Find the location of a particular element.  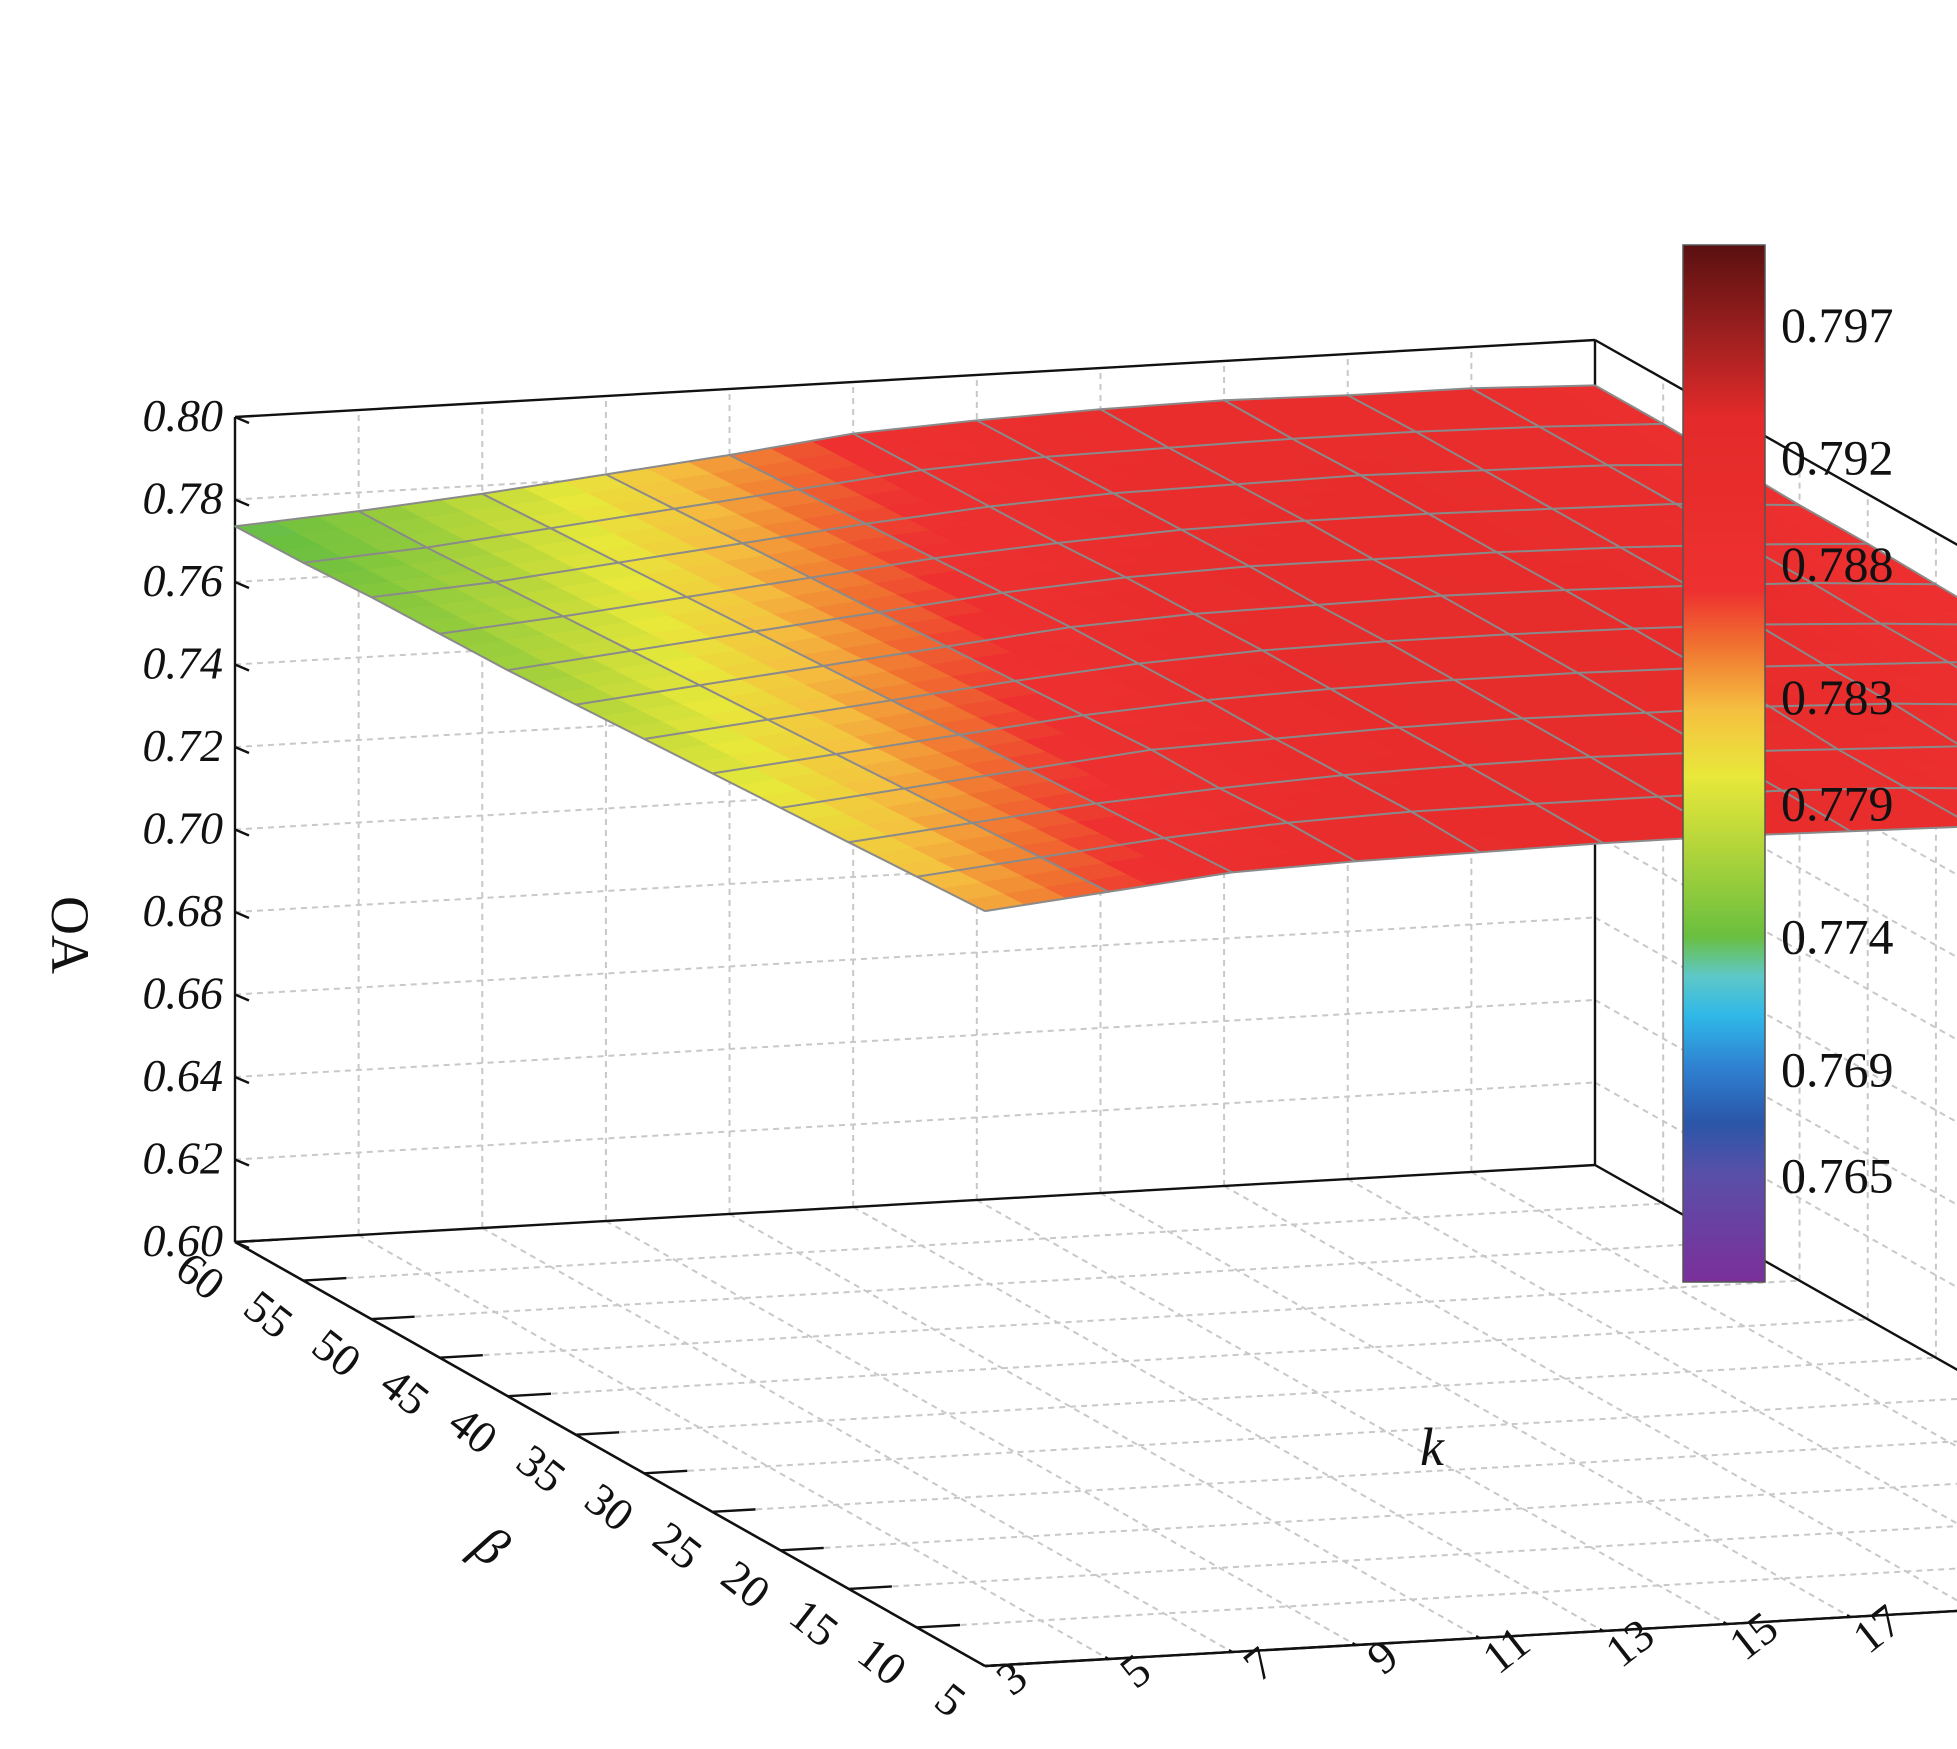

x-tick-label: 35 is located at coordinates (542, 1468).